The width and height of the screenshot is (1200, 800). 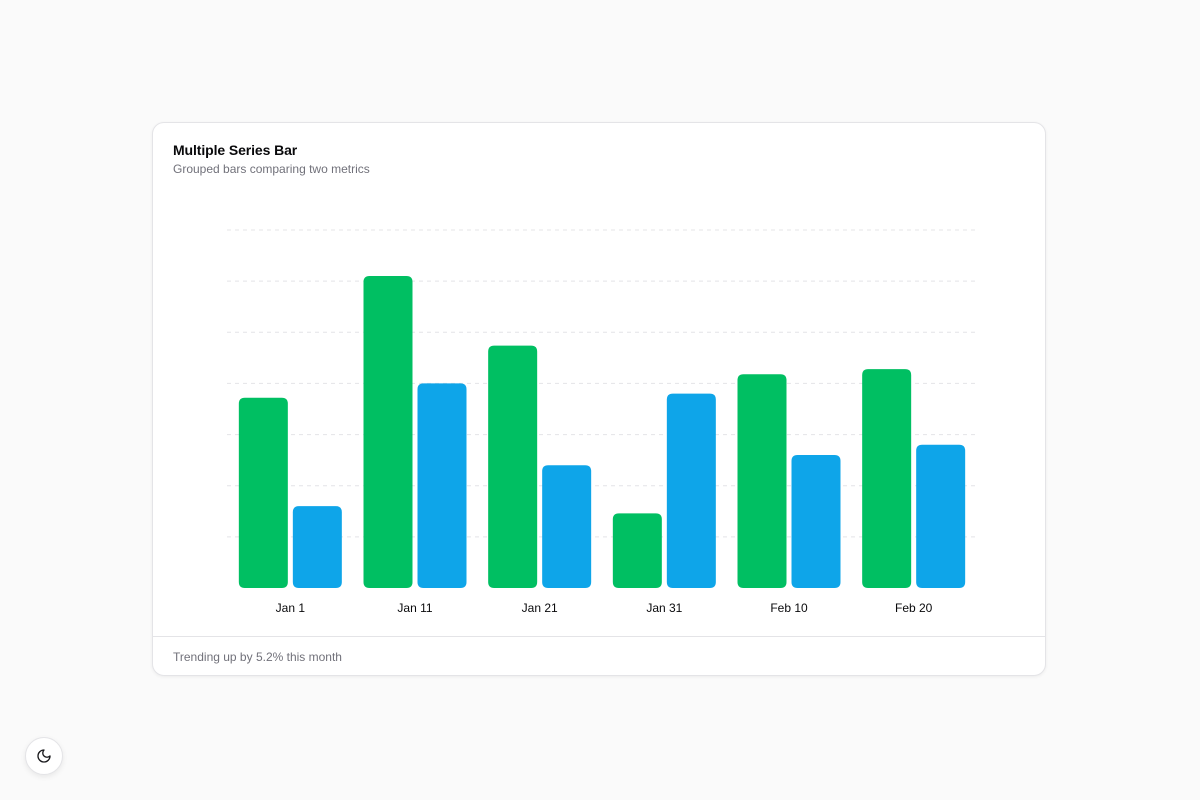 I want to click on x-tick-label: Feb 20, so click(x=914, y=608).